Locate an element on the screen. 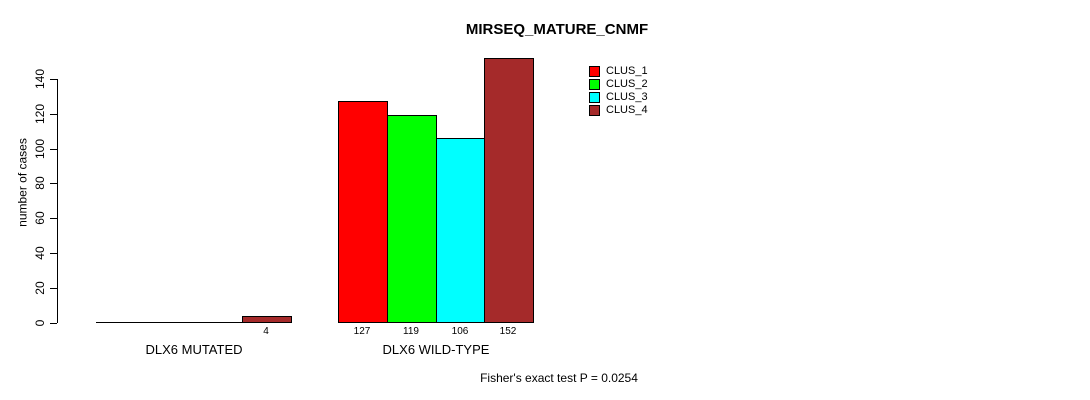 This screenshot has width=1090, height=400. legend-label: CLUS_2 is located at coordinates (627, 84).